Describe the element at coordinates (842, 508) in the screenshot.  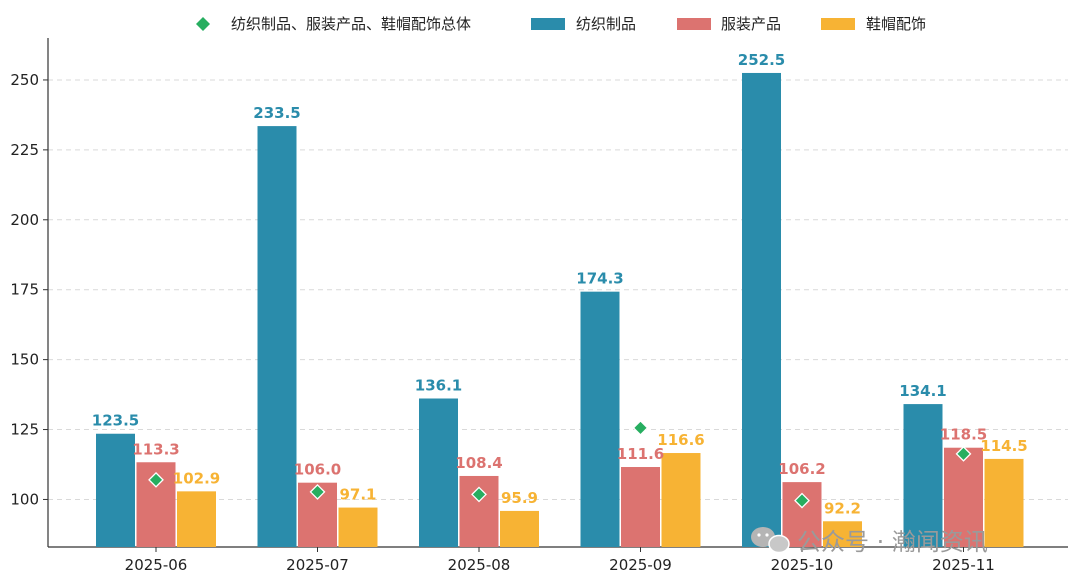
I see `data-label: 92.2` at that location.